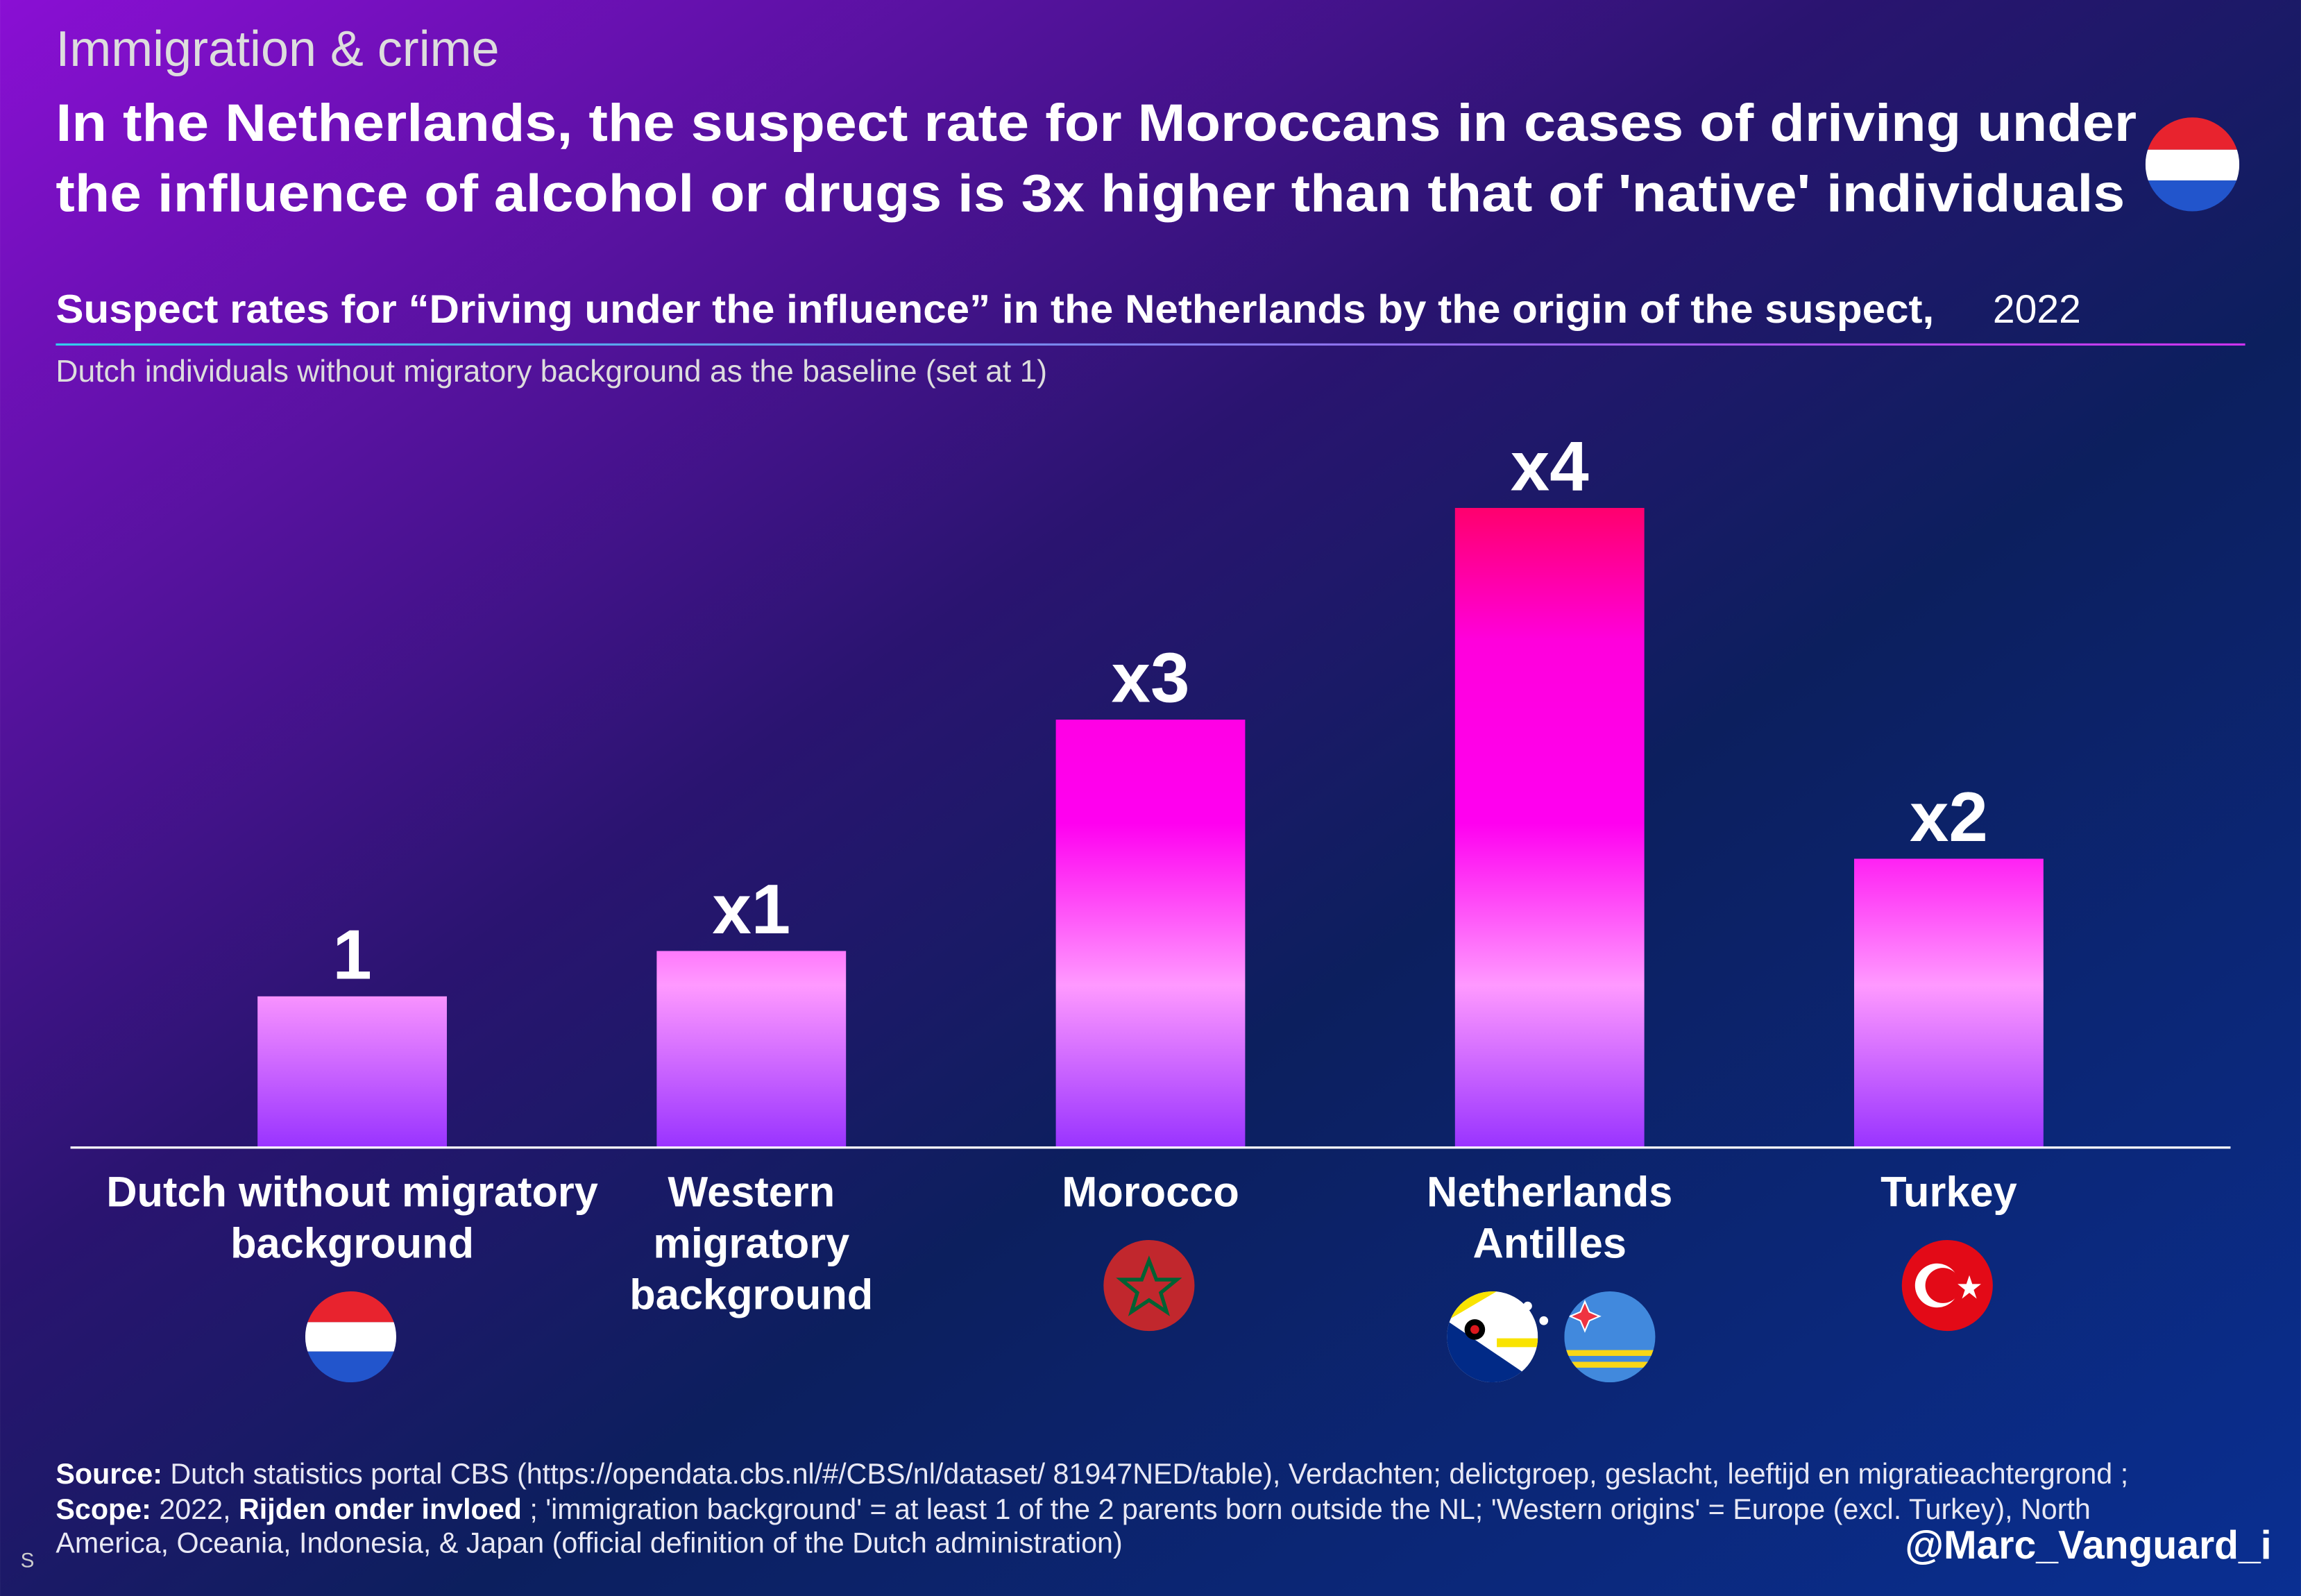  I want to click on flag-morocco, so click(1149, 1285).